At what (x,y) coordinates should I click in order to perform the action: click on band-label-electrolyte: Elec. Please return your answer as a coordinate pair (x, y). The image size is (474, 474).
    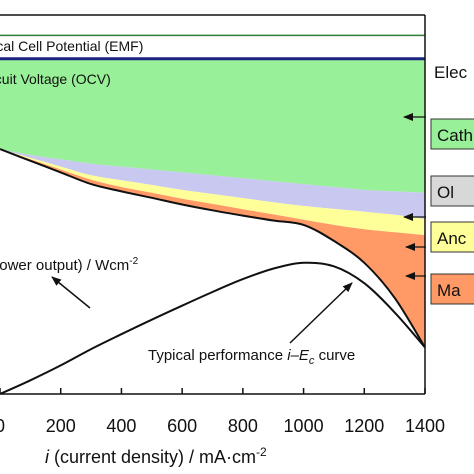
    Looking at the image, I should click on (451, 72).